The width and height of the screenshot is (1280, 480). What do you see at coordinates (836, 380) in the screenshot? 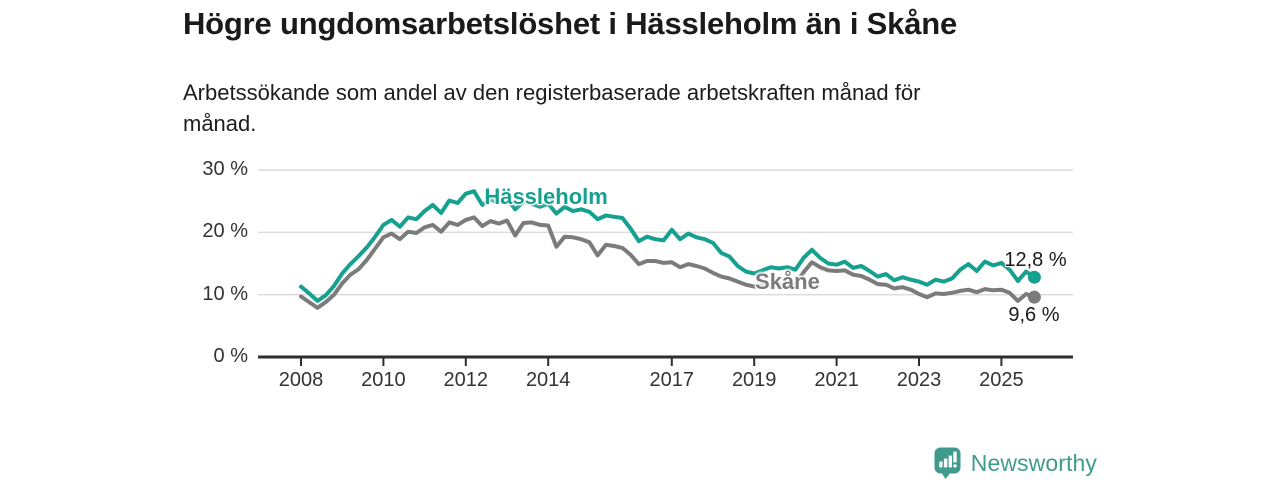
I see `x-axis-tick-label: 2021` at bounding box center [836, 380].